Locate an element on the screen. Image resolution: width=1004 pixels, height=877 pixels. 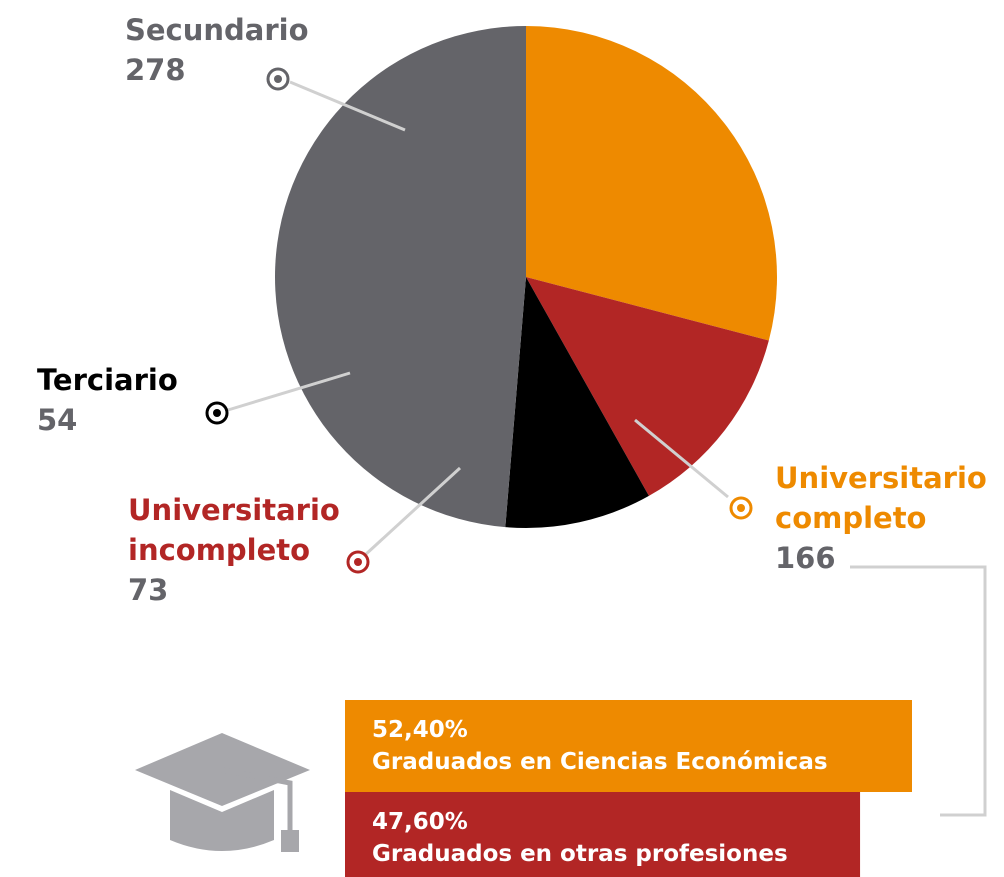
value-label: 166 is located at coordinates (805, 558).